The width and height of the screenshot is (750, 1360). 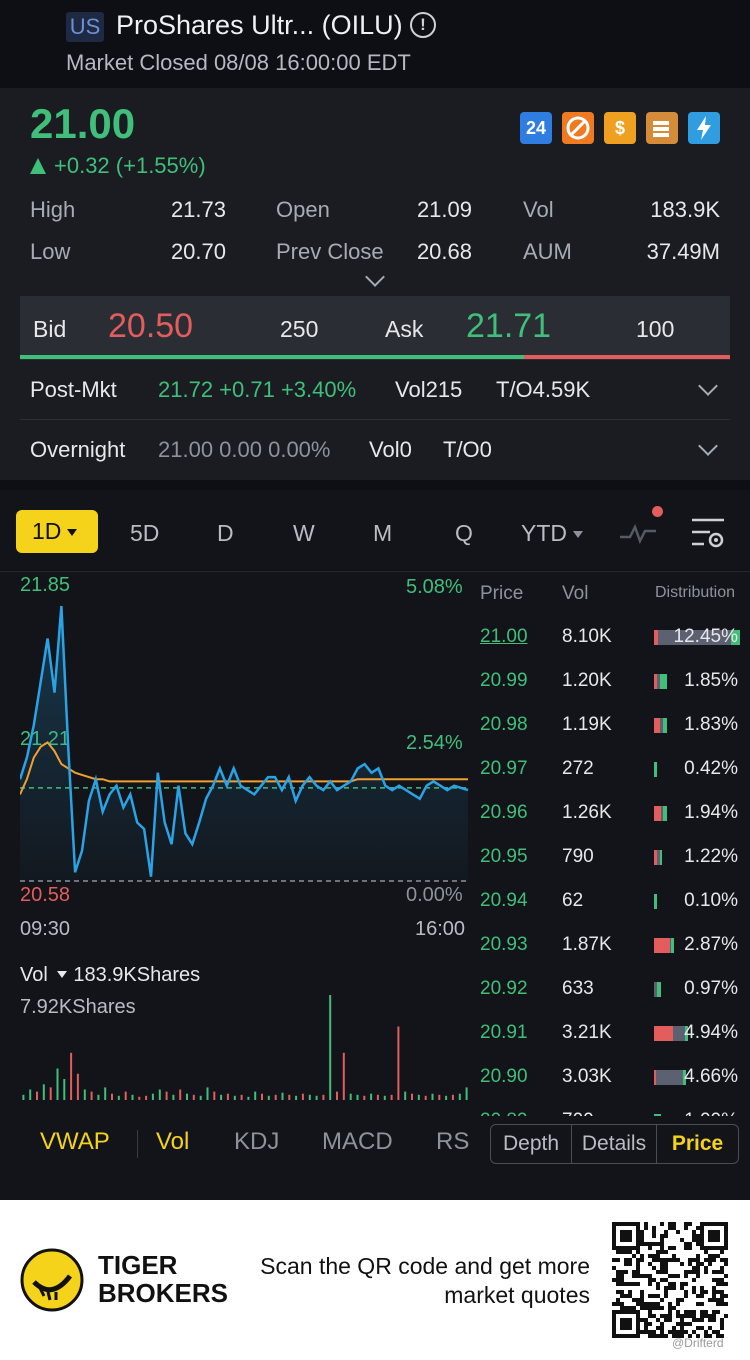 I want to click on distribution-price: 20.96, so click(x=504, y=812).